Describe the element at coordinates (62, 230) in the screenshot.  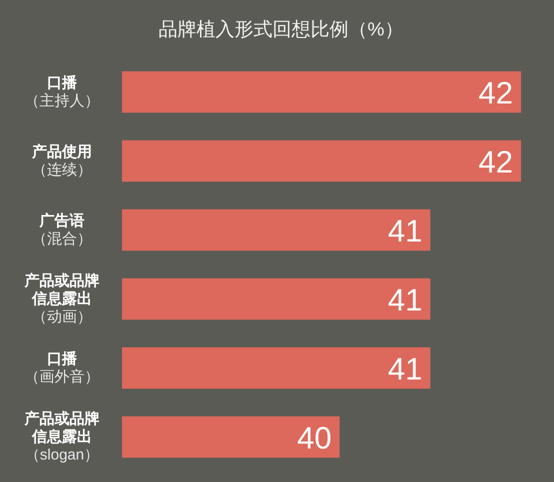
I see `y-tick-label: 广告语（混合）` at that location.